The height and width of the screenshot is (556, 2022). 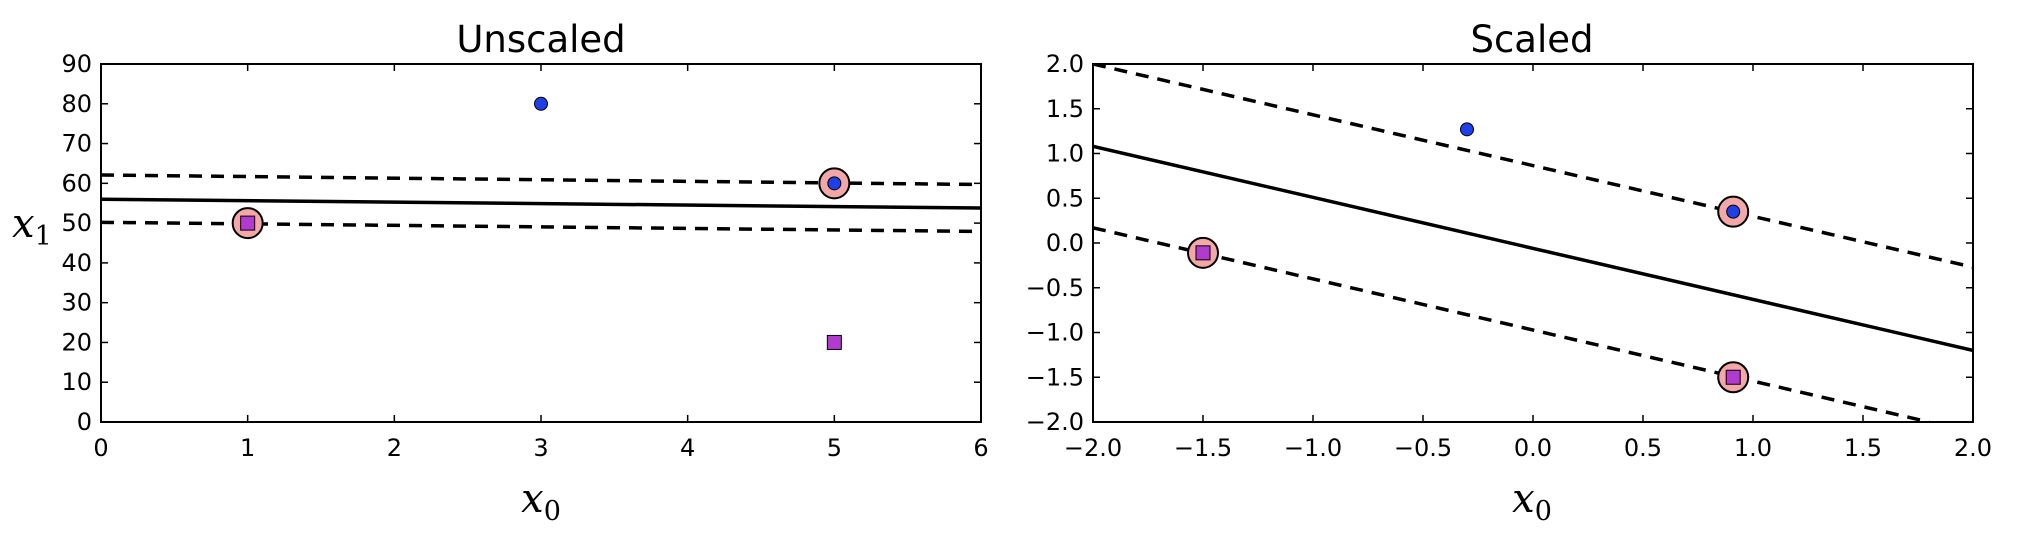 What do you see at coordinates (1055, 422) in the screenshot?
I see `y-tick-label: −2.0` at bounding box center [1055, 422].